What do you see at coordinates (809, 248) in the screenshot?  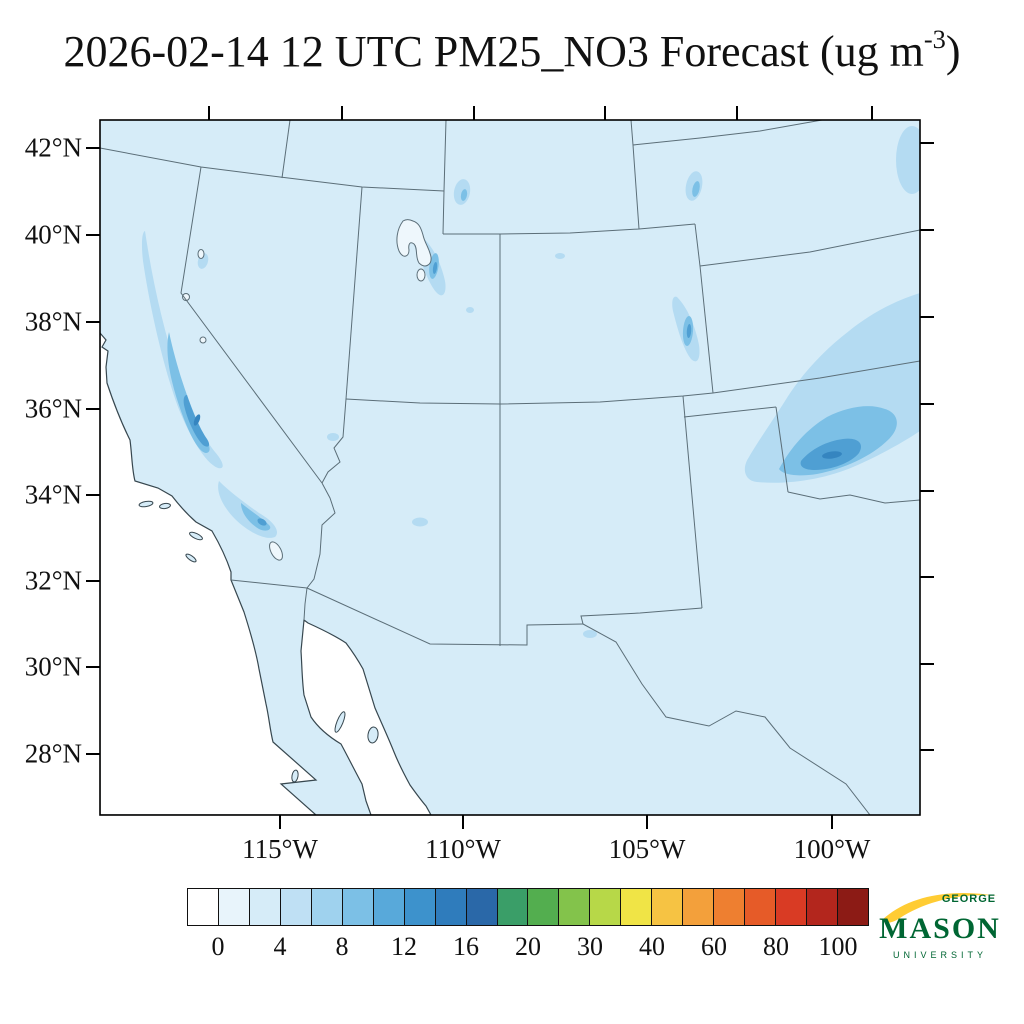 I see `border-nebraska-kansas` at bounding box center [809, 248].